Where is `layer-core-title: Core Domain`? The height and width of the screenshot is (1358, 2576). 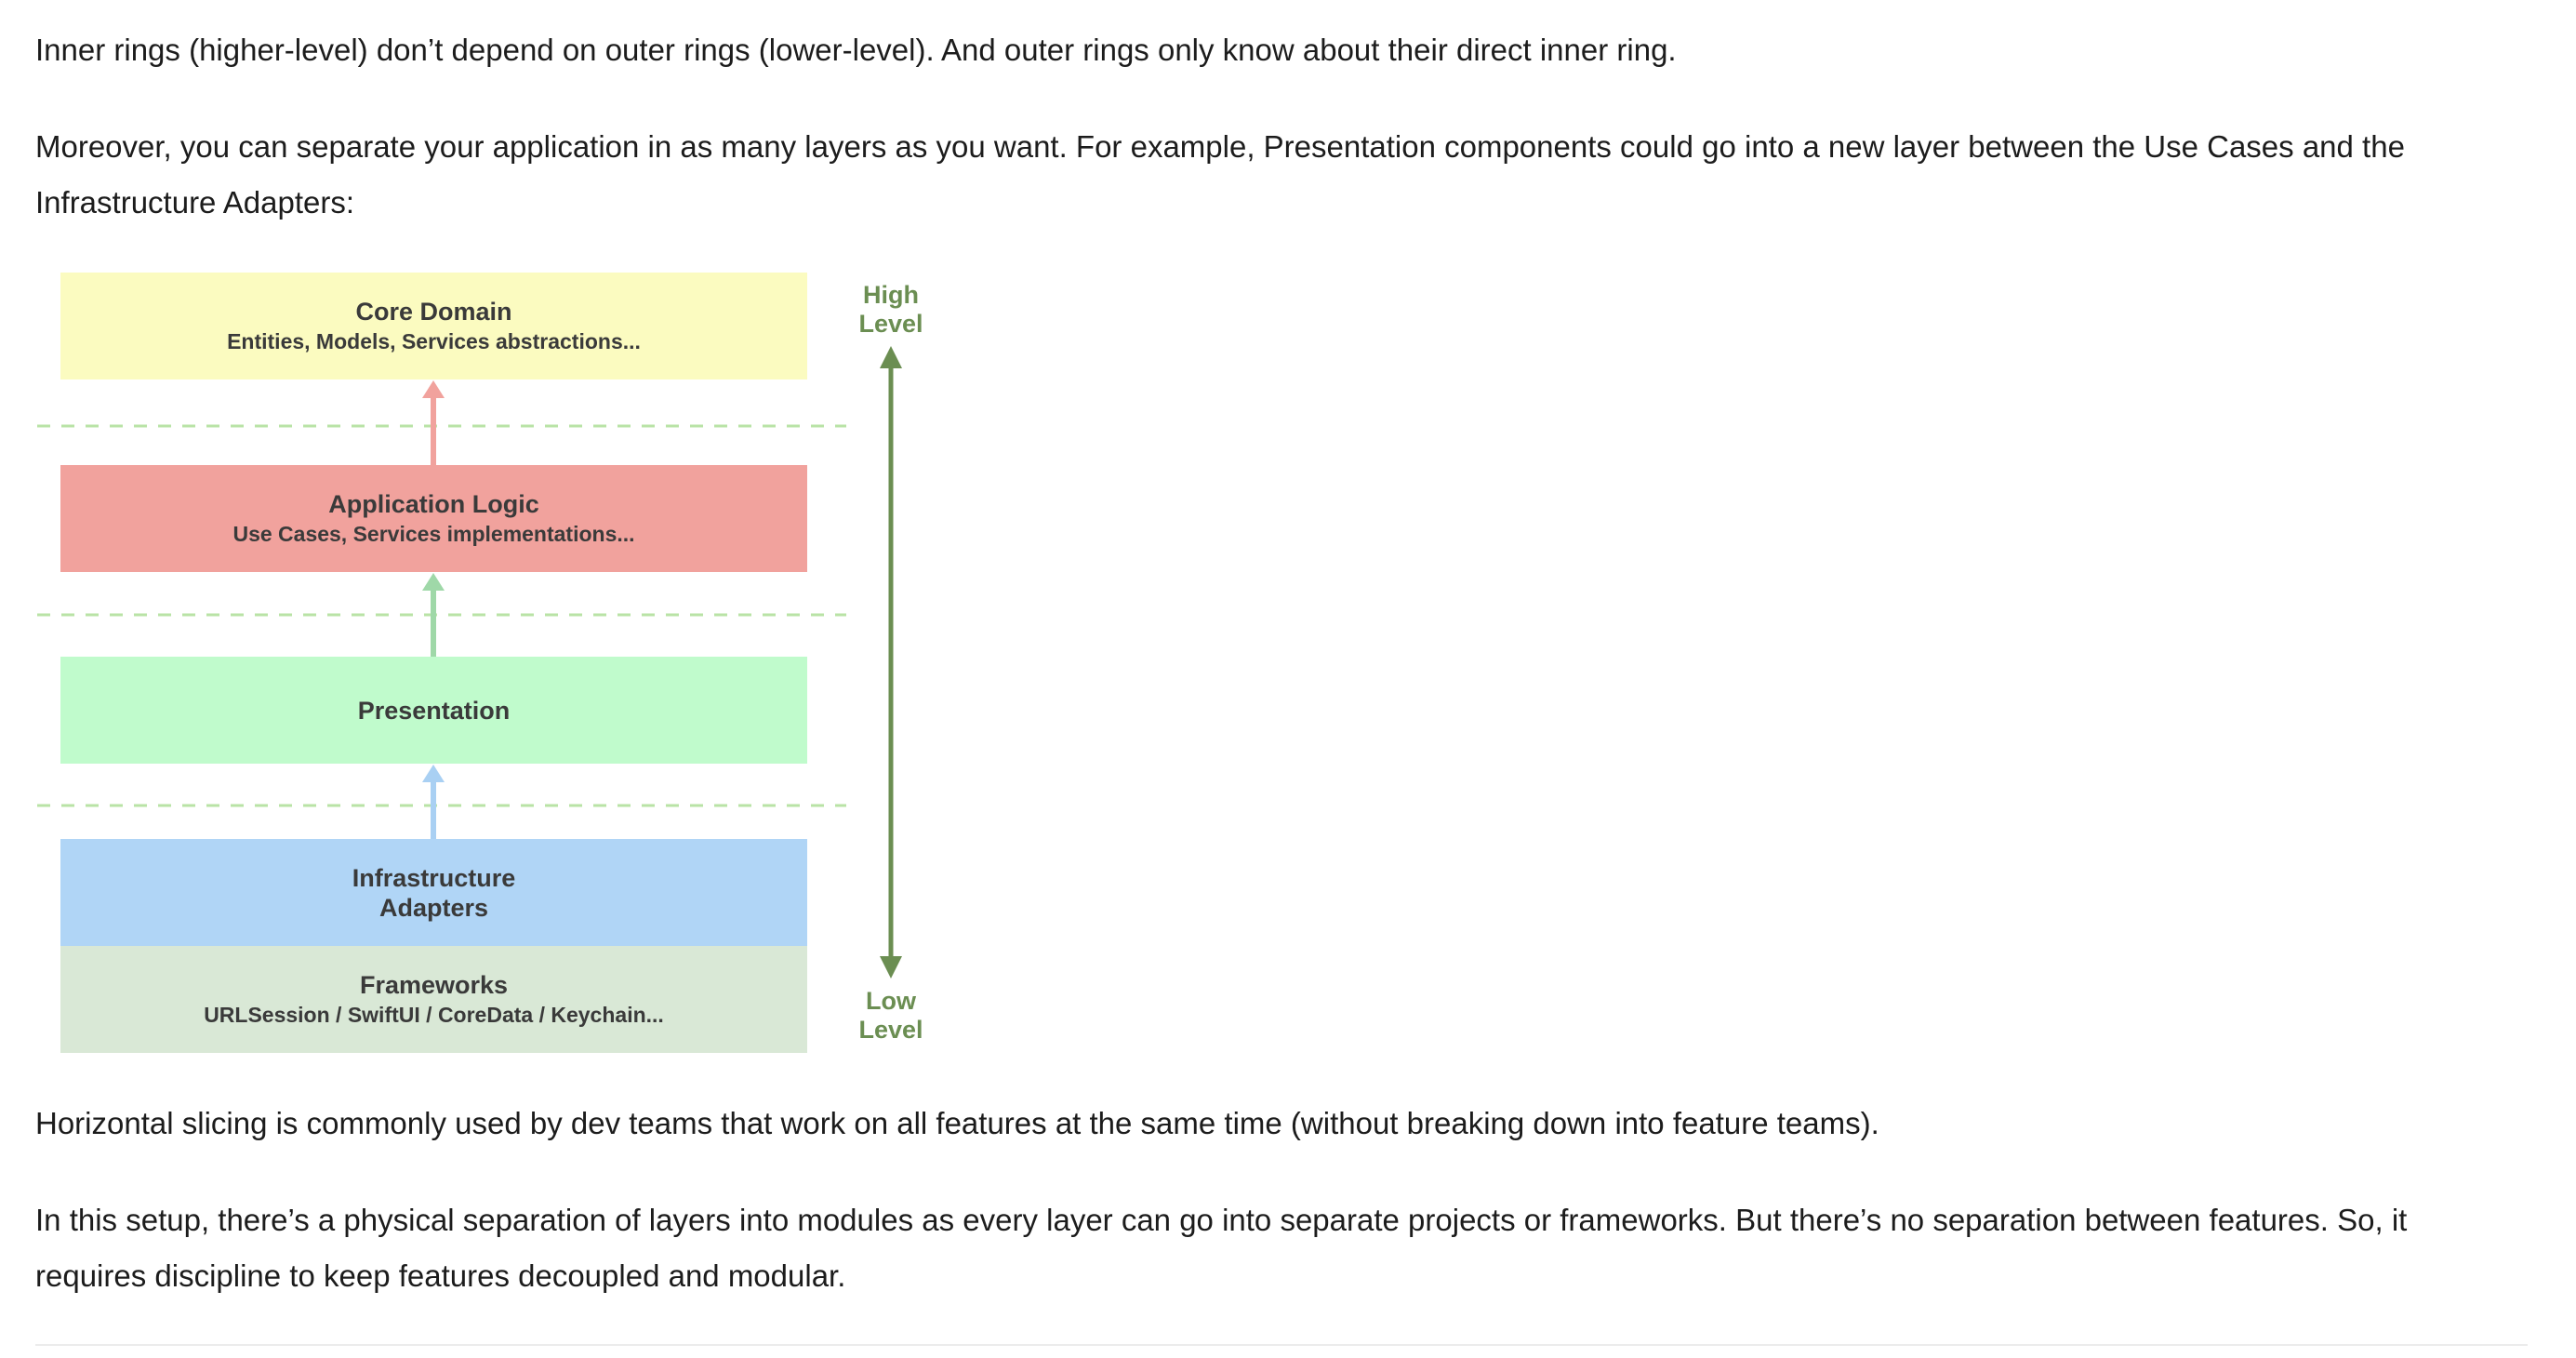
layer-core-title: Core Domain is located at coordinates (433, 311).